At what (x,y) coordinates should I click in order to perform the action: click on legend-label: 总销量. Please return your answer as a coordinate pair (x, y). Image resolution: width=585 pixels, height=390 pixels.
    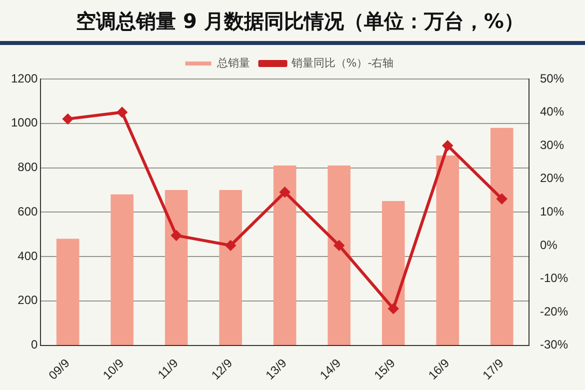
    Looking at the image, I should click on (233, 63).